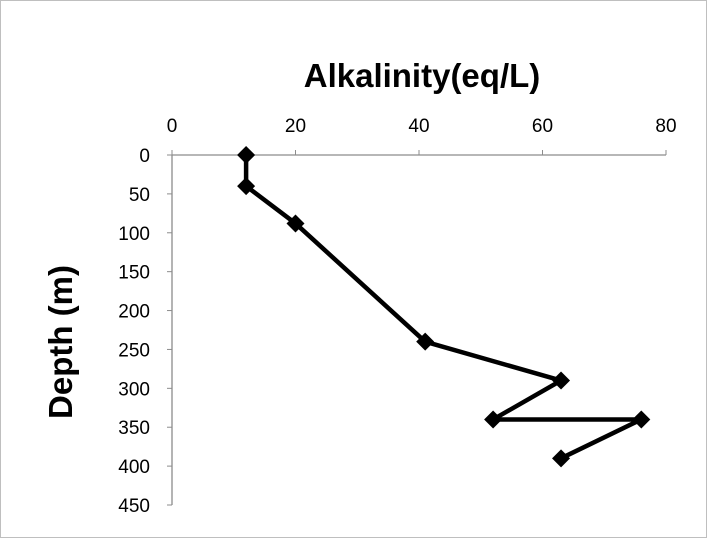 The image size is (707, 538). Describe the element at coordinates (134, 350) in the screenshot. I see `y-tick-label: 250` at that location.